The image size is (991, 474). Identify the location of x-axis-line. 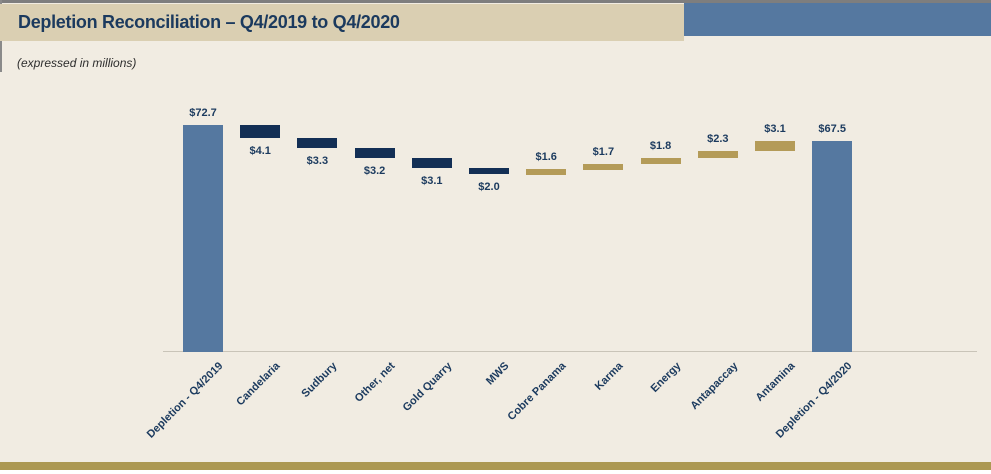
(570, 351).